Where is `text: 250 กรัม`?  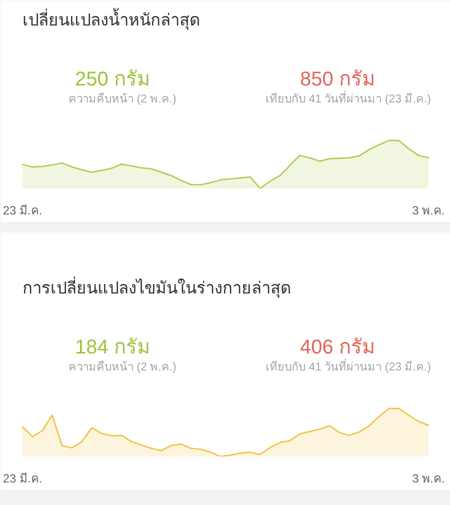
text: 250 กรัม is located at coordinates (112, 79).